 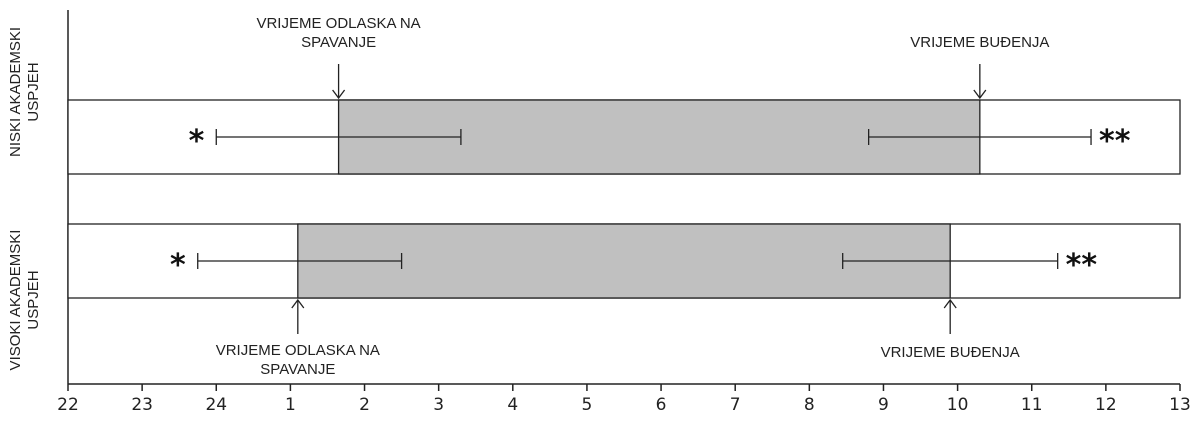 I want to click on high-sleep-bar, so click(x=624, y=261).